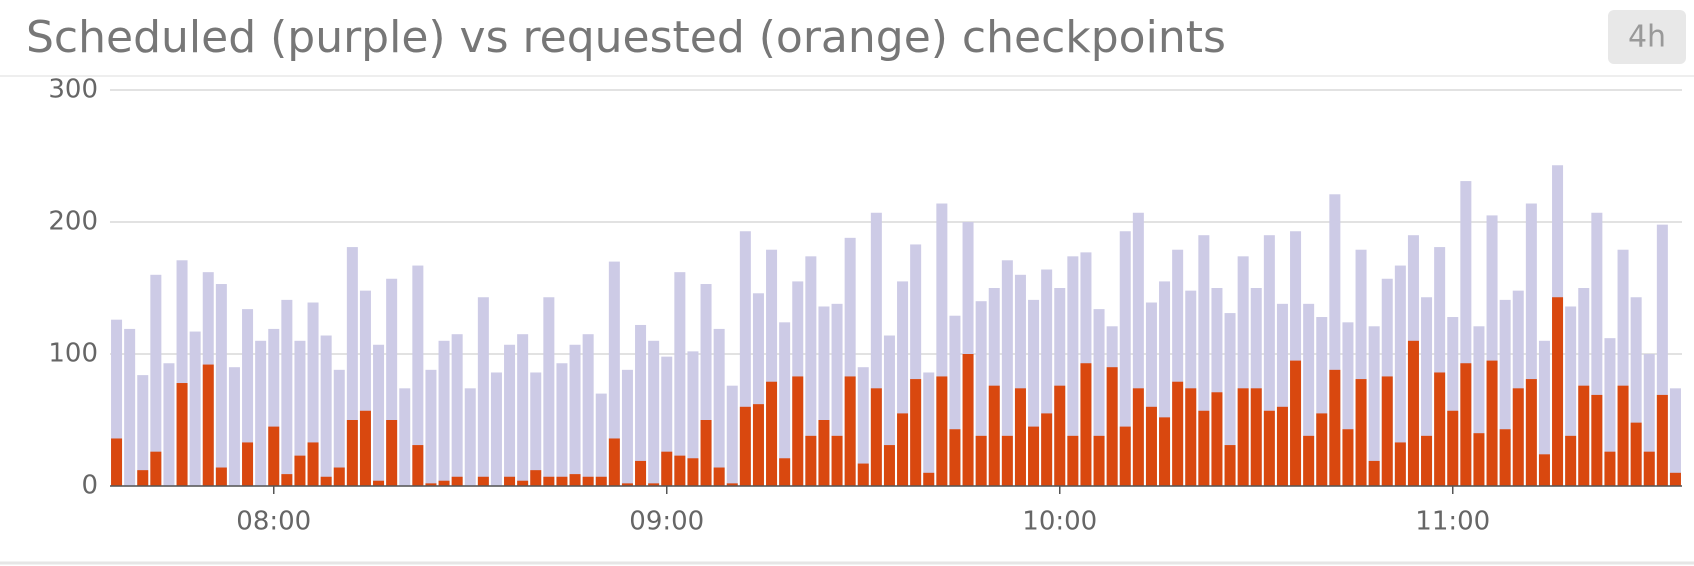 The width and height of the screenshot is (1694, 566). What do you see at coordinates (666, 522) in the screenshot?
I see `x-tick-label: 09:00` at bounding box center [666, 522].